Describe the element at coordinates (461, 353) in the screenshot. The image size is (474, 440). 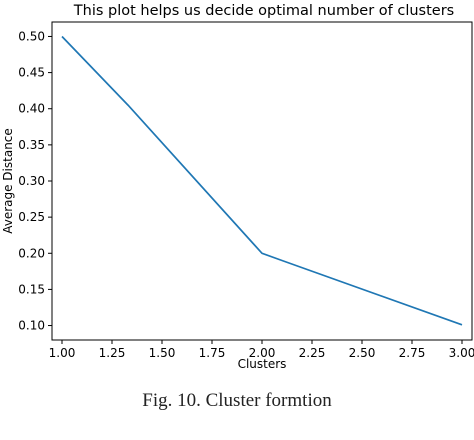
I see `x-tick-label: 3.00` at that location.